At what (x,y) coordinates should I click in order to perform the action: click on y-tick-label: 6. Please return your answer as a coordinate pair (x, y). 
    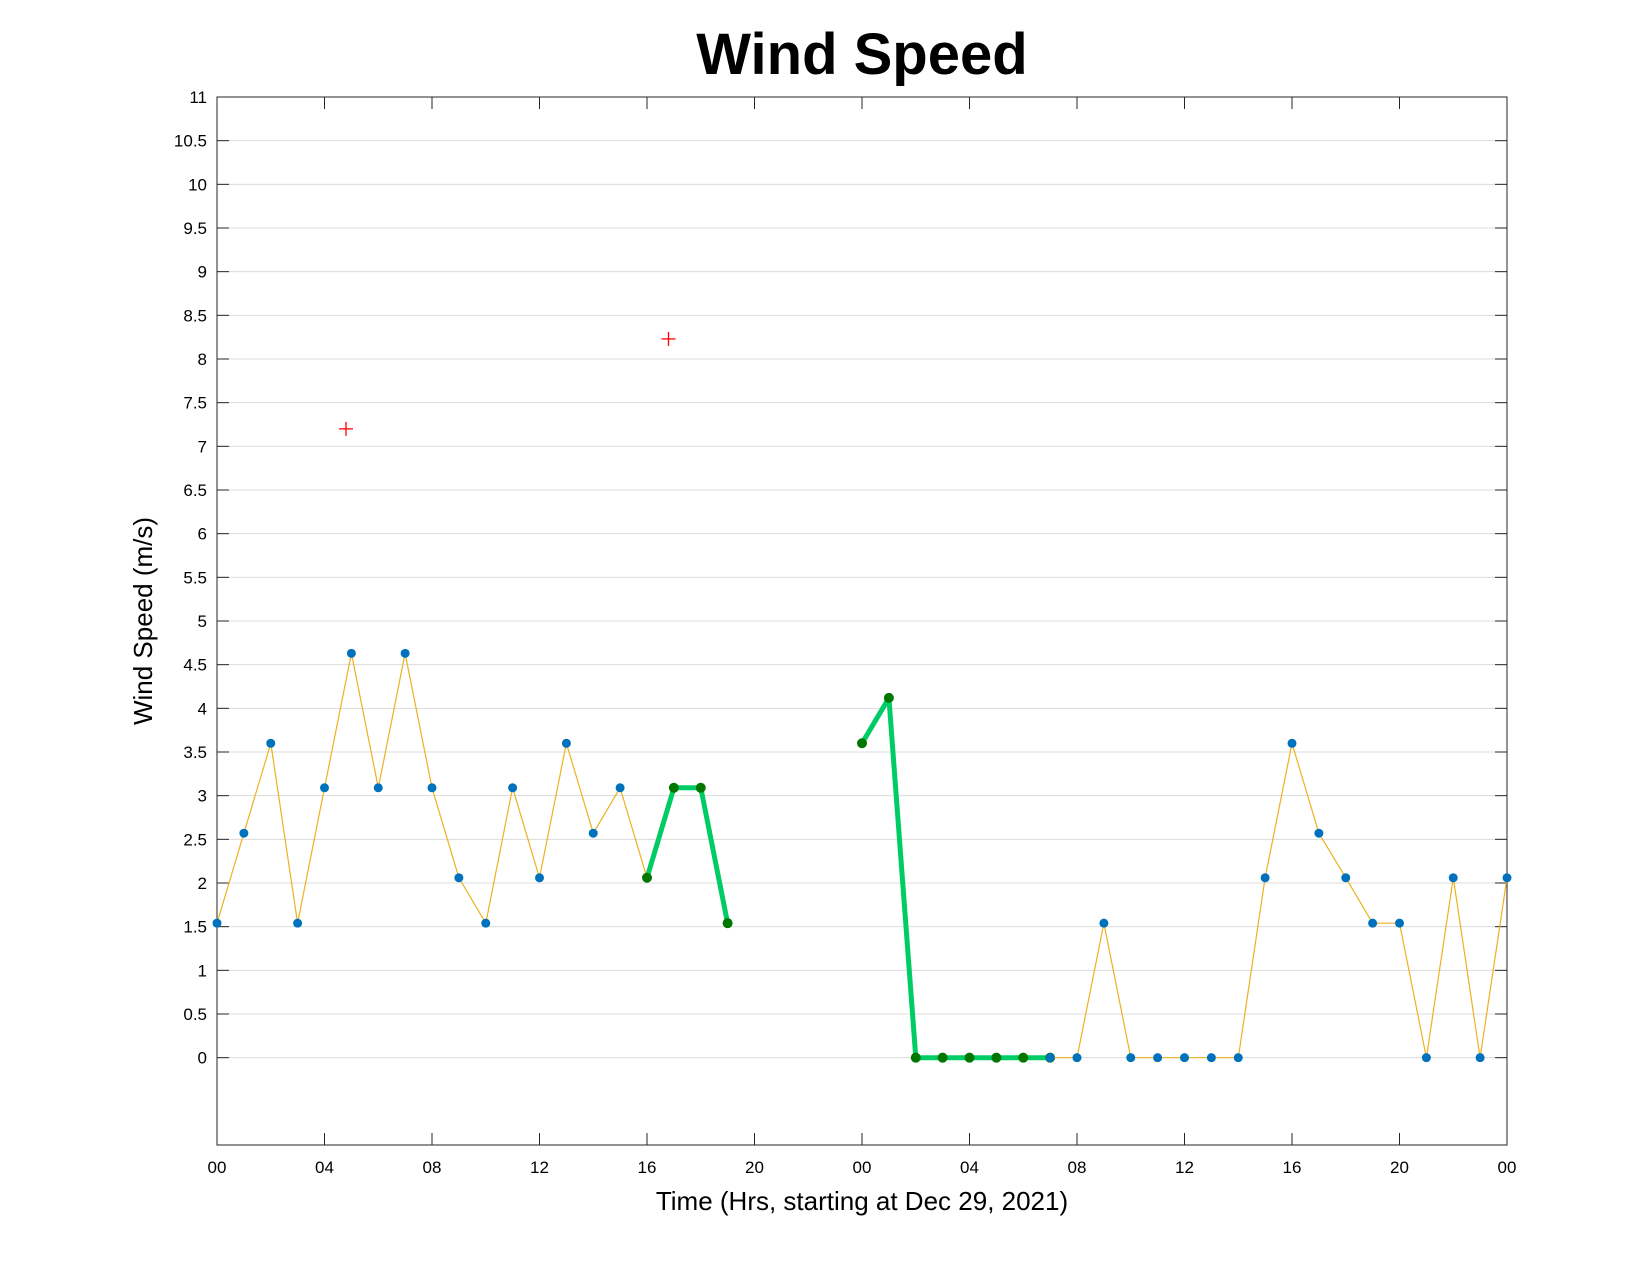
    Looking at the image, I should click on (202, 534).